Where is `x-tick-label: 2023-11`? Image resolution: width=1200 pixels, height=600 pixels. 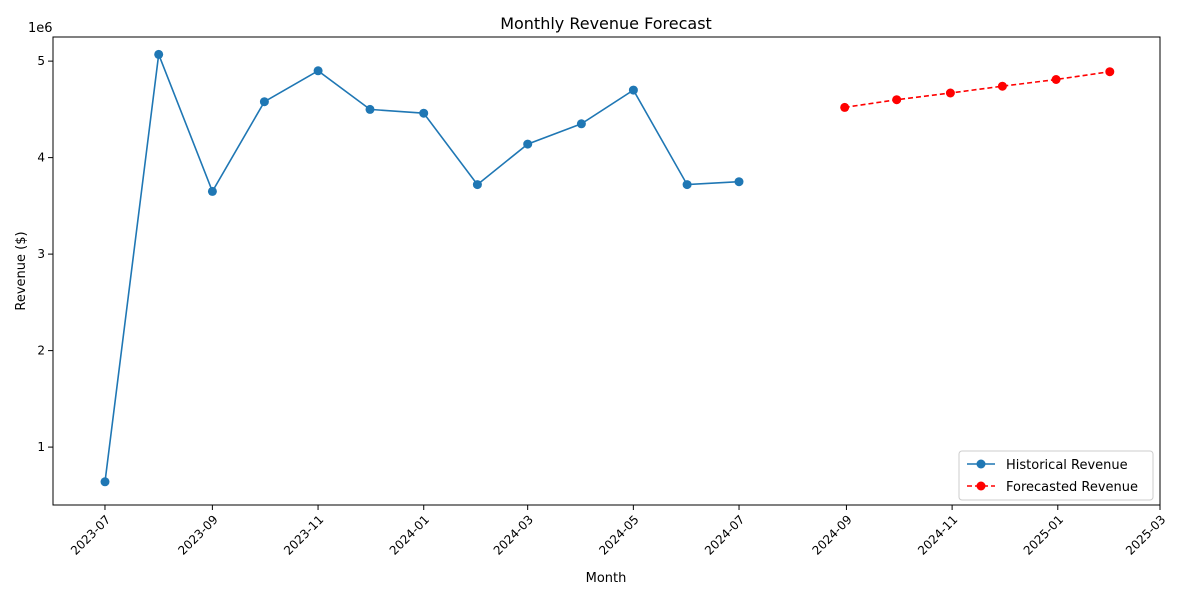
x-tick-label: 2023-11 is located at coordinates (303, 534).